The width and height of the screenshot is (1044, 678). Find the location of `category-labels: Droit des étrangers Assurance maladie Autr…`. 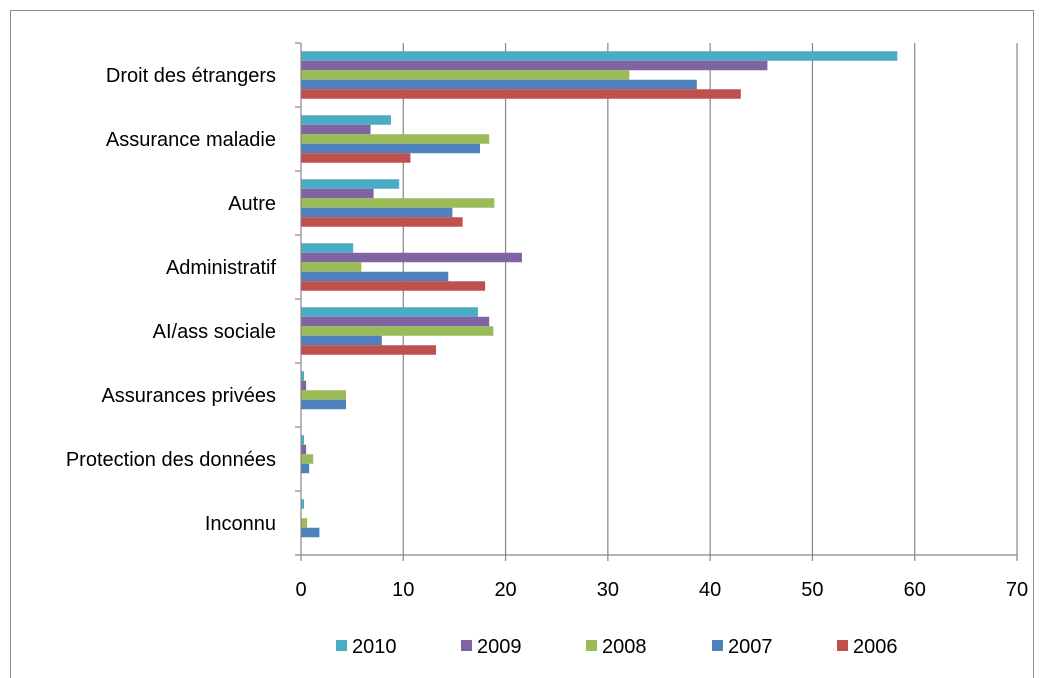

category-labels: Droit des étrangers Assurance maladie Autr… is located at coordinates (171, 300).